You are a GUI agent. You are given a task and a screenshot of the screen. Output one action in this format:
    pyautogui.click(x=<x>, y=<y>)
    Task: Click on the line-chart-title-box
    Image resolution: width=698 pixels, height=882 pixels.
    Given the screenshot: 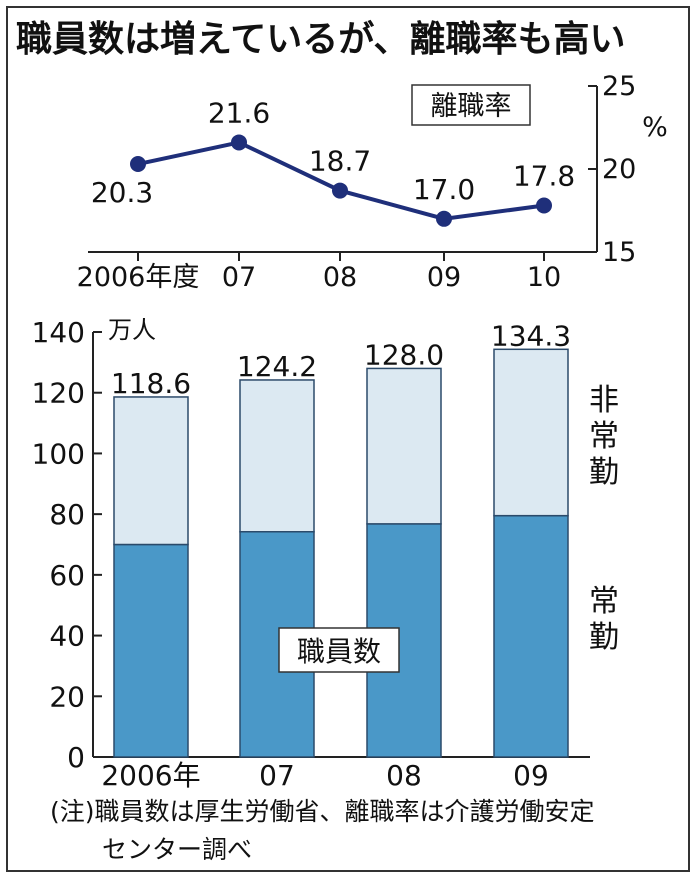 What is the action you would take?
    pyautogui.click(x=471, y=105)
    